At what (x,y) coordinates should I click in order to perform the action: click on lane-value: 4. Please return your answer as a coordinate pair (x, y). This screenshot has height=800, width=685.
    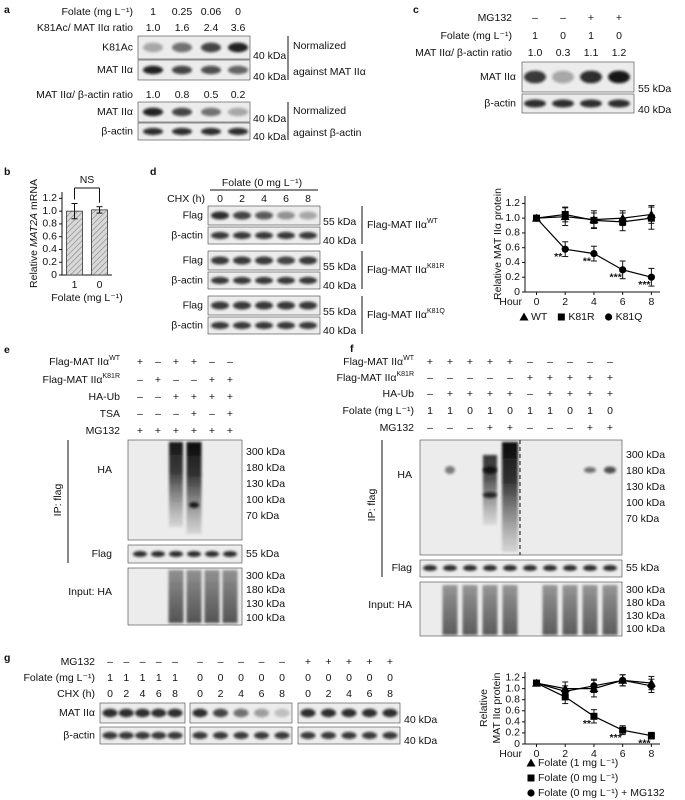
    Looking at the image, I should click on (349, 694).